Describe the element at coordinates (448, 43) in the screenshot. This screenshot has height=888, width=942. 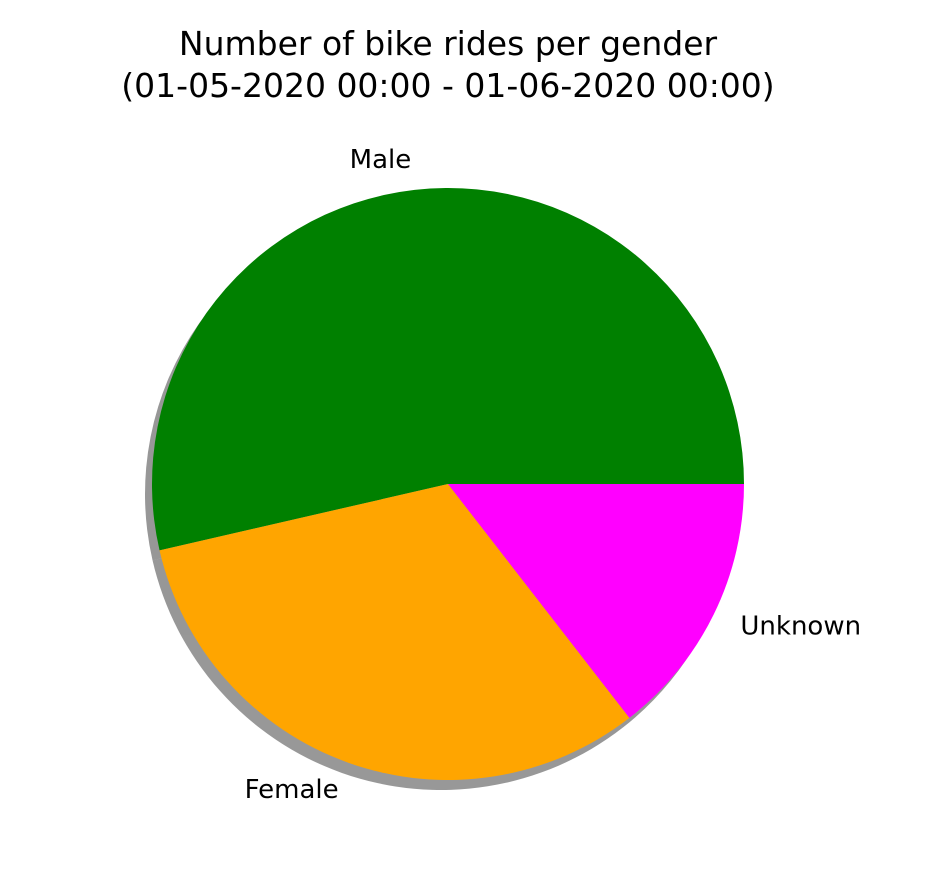
I see `chart-title-line-1: Number of bike rides per gender` at that location.